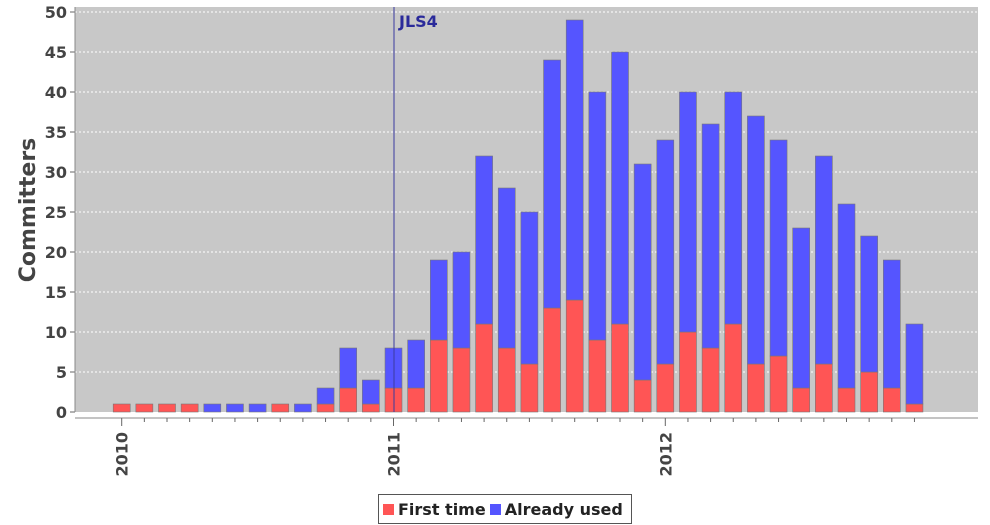 Image resolution: width=990 pixels, height=525 pixels. Describe the element at coordinates (563, 509) in the screenshot. I see `legend-label: Already used` at that location.